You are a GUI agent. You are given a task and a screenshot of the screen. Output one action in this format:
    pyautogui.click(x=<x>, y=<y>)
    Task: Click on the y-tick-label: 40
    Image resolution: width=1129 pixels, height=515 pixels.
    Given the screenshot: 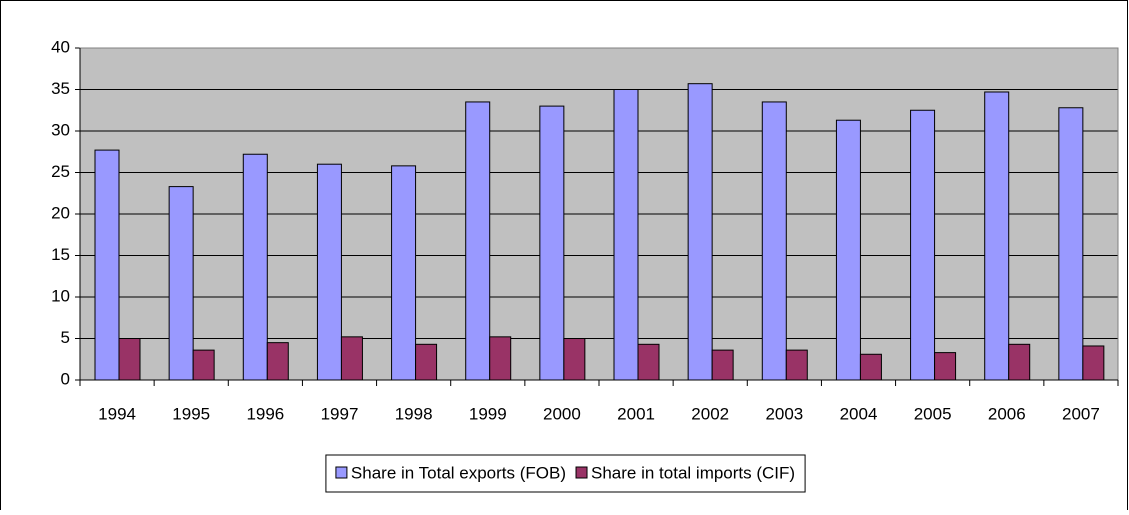 What is the action you would take?
    pyautogui.click(x=60, y=46)
    